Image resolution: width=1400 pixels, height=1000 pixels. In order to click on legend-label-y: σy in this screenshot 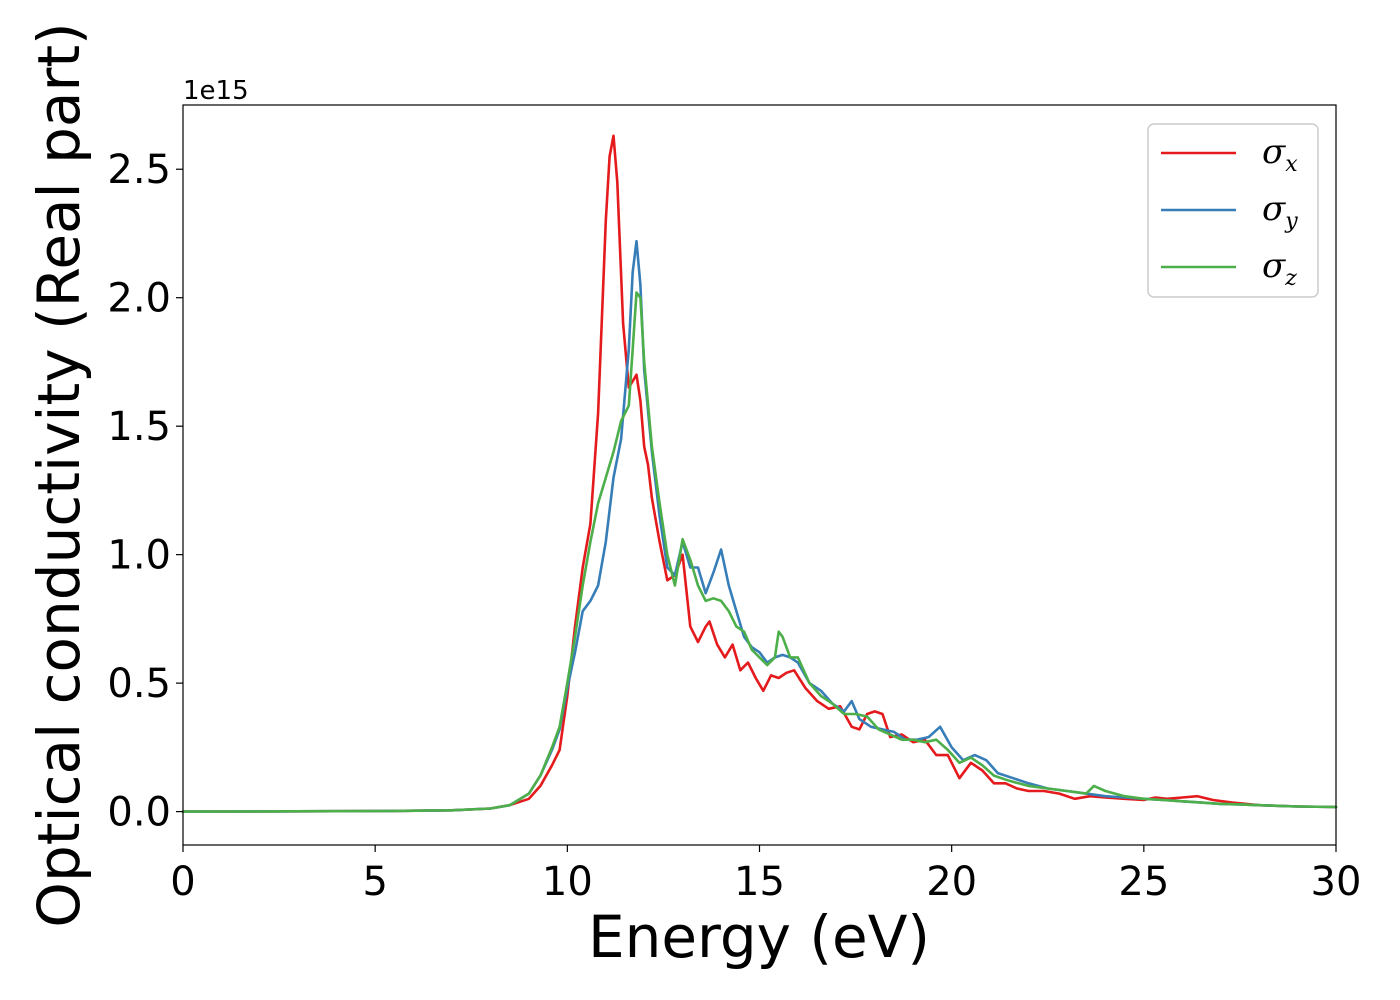, I will do `click(1280, 211)`.